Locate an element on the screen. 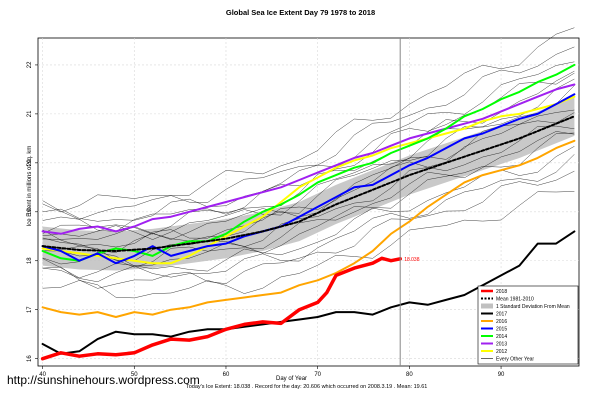 This screenshot has width=601, height=400. current-value-label: 18.038 is located at coordinates (412, 260).